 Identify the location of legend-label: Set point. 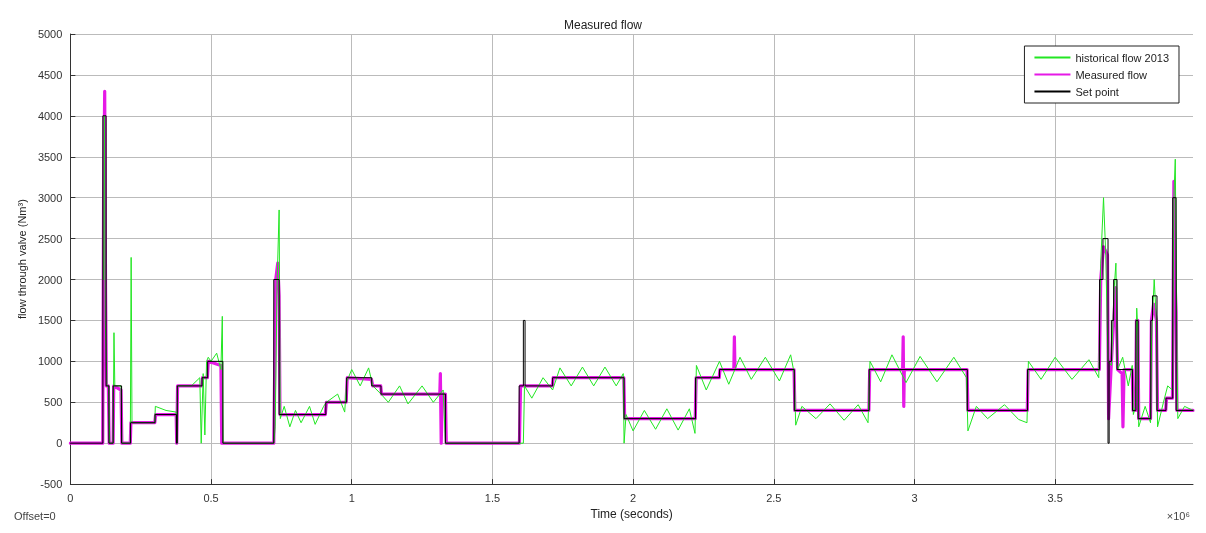
(1097, 91).